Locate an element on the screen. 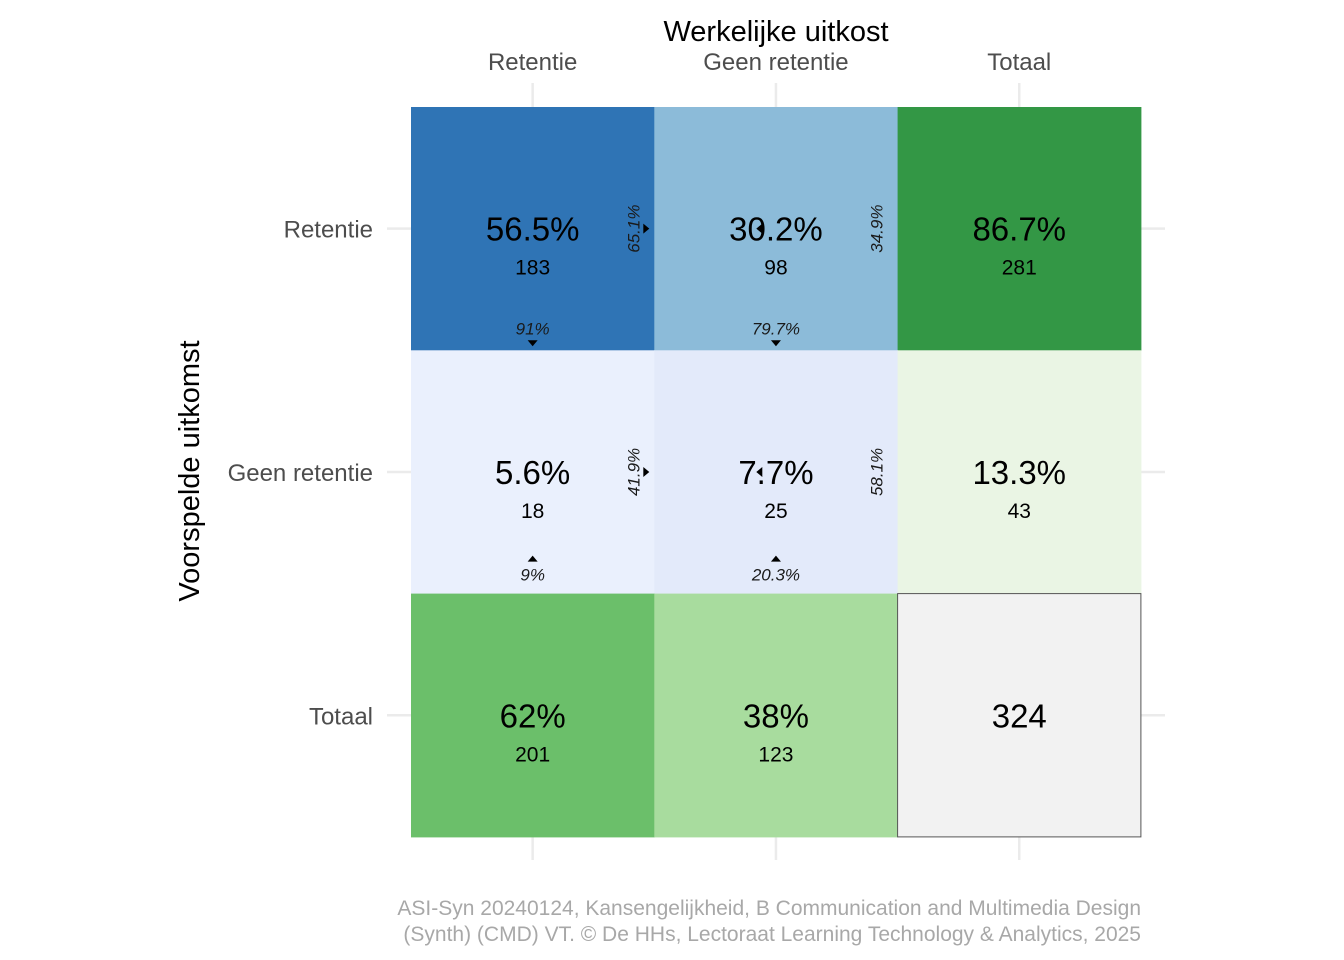  cell-count-1-1: 25 is located at coordinates (775, 511).